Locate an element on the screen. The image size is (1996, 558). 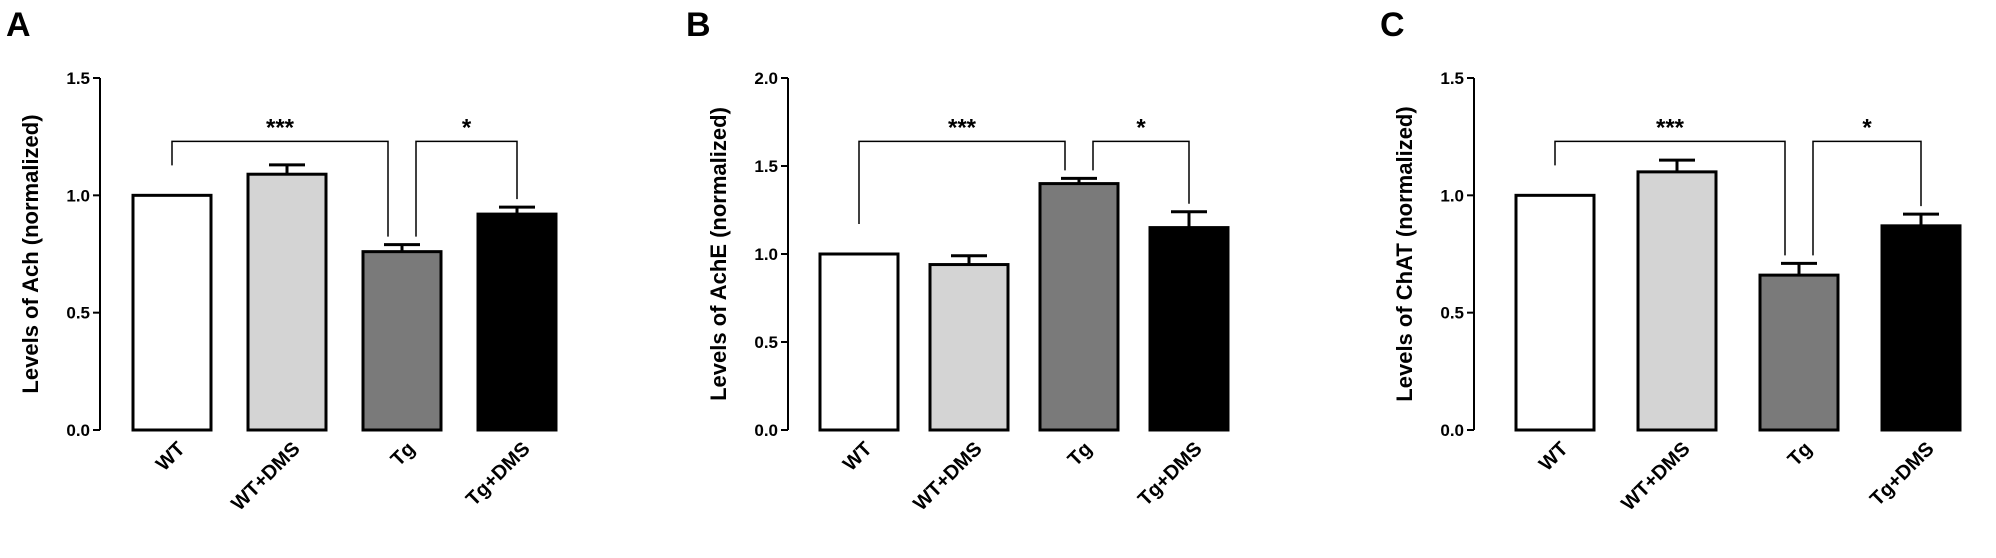
y-axis-title: Levels of AchE (normalized) is located at coordinates (718, 254).